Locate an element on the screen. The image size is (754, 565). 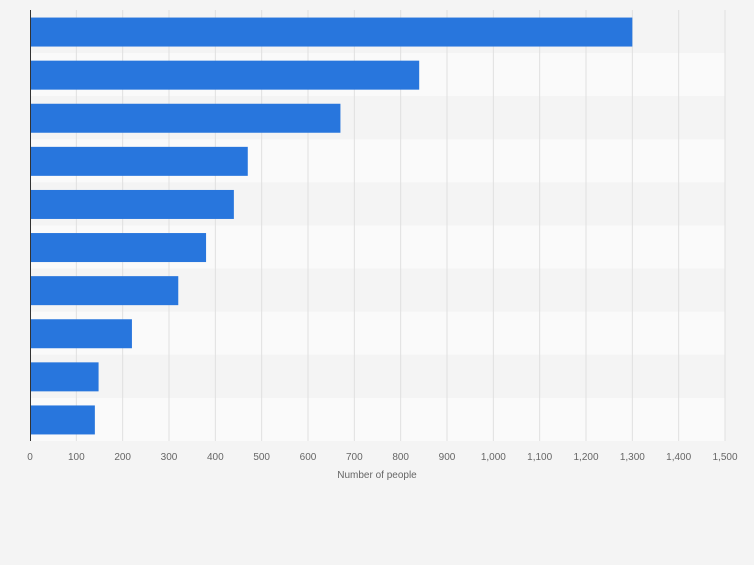
x-tick-label: 200 is located at coordinates (122, 457).